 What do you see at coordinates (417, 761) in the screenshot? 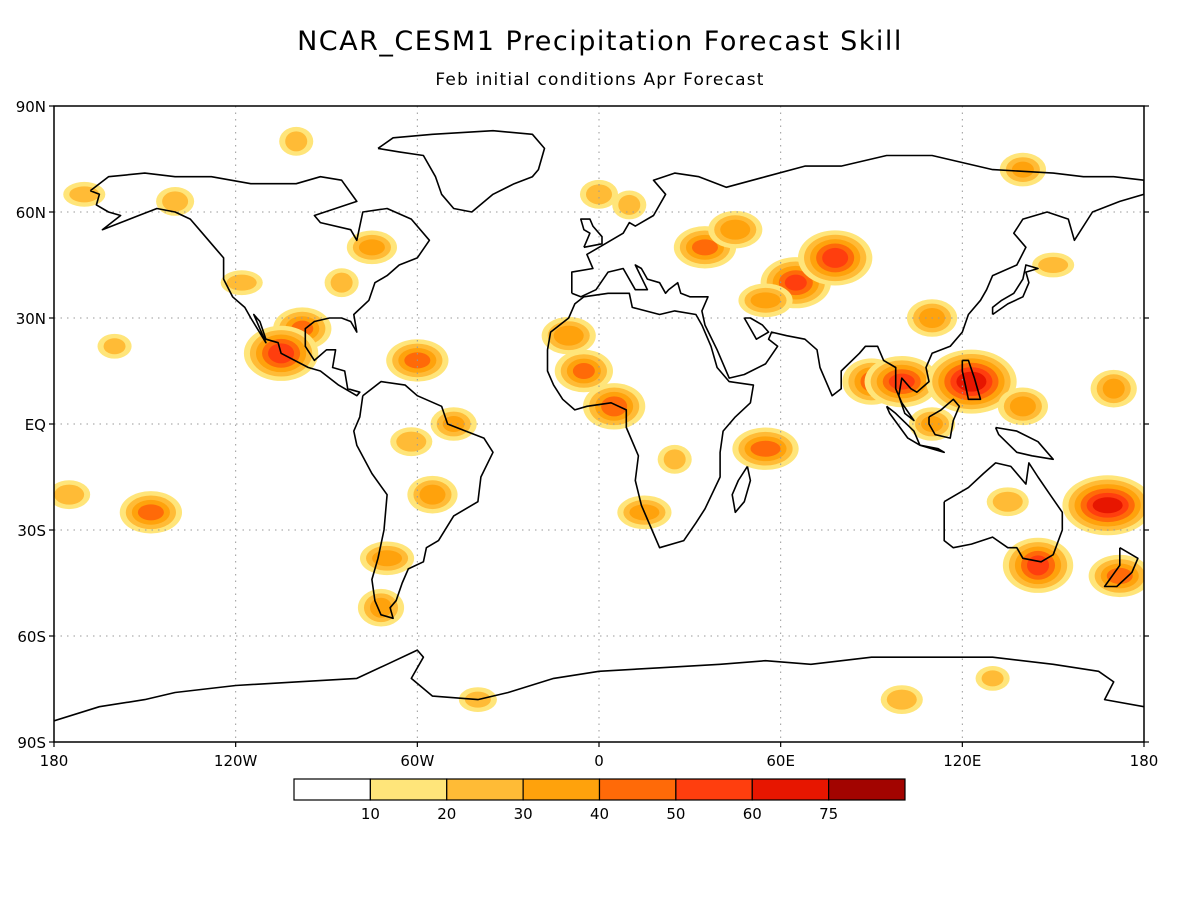
I see `lon-tick-label: 60W` at bounding box center [417, 761].